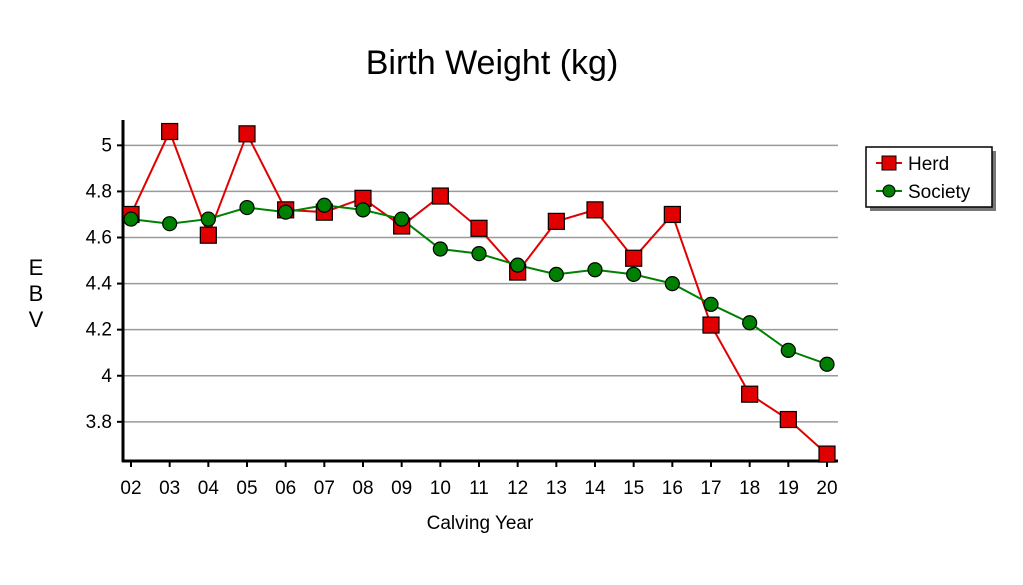 This screenshot has width=1023, height=585. What do you see at coordinates (517, 488) in the screenshot?
I see `x-tick-label: 12` at bounding box center [517, 488].